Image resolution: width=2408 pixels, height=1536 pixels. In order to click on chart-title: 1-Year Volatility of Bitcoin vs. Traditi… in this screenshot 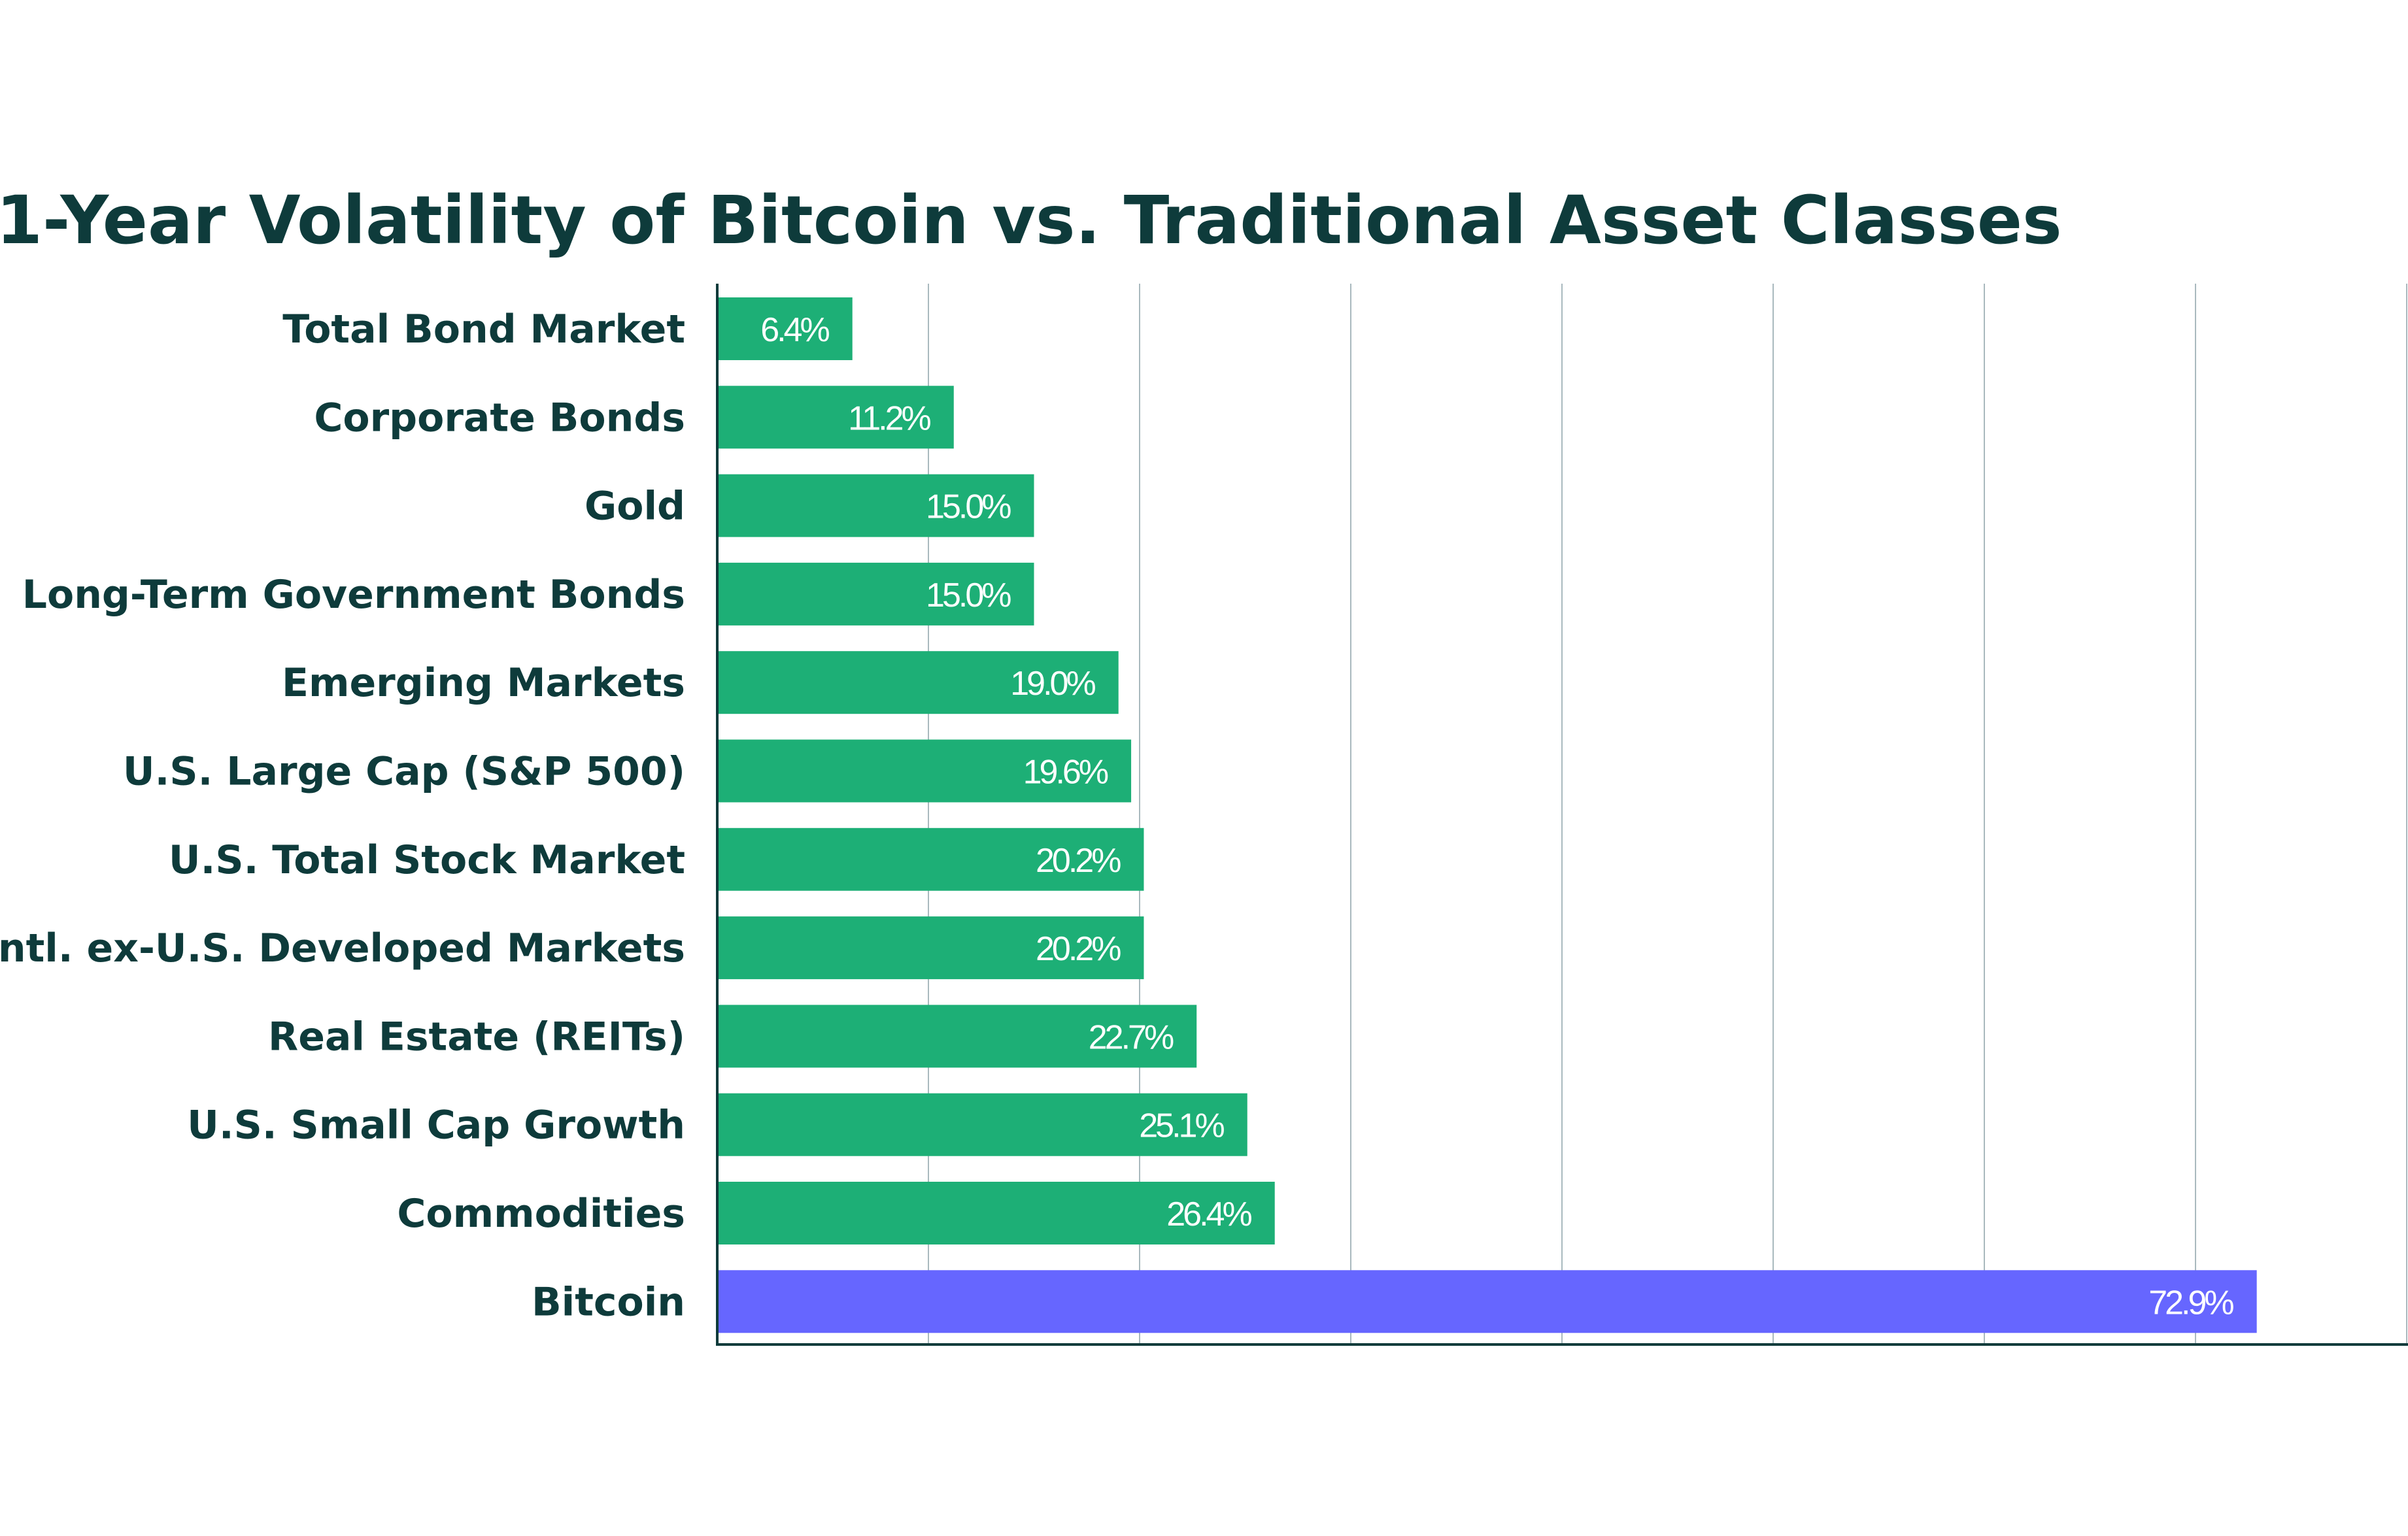, I will do `click(1031, 220)`.